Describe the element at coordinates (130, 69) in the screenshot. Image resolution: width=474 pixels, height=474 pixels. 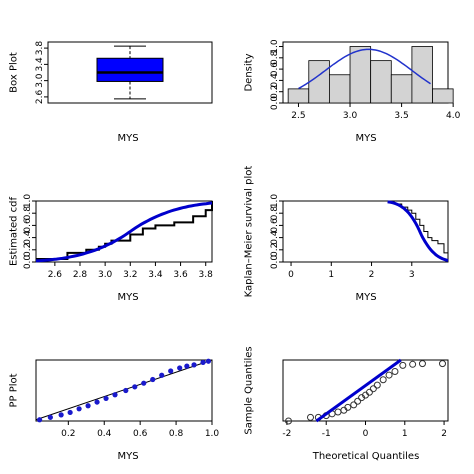
I see `box-iqr` at that location.